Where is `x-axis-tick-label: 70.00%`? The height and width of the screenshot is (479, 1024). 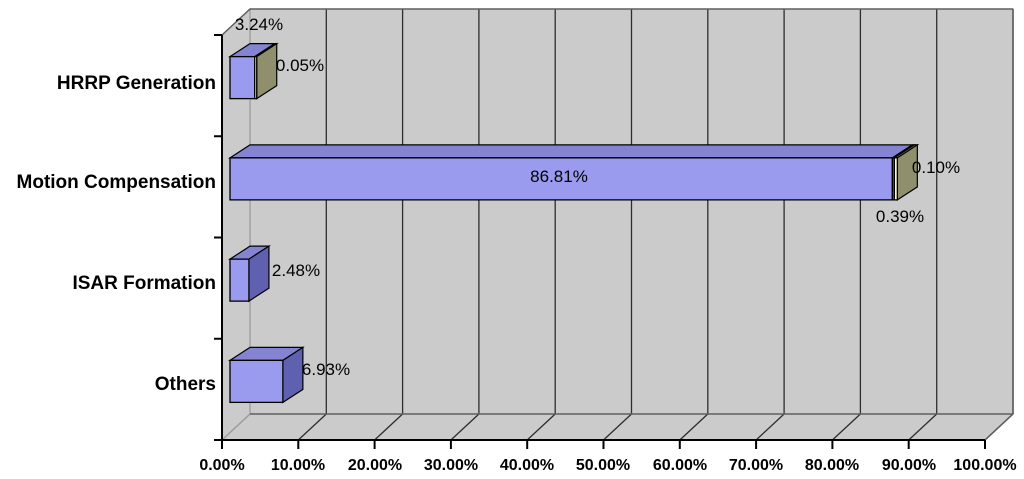
x-axis-tick-label: 70.00% is located at coordinates (756, 465).